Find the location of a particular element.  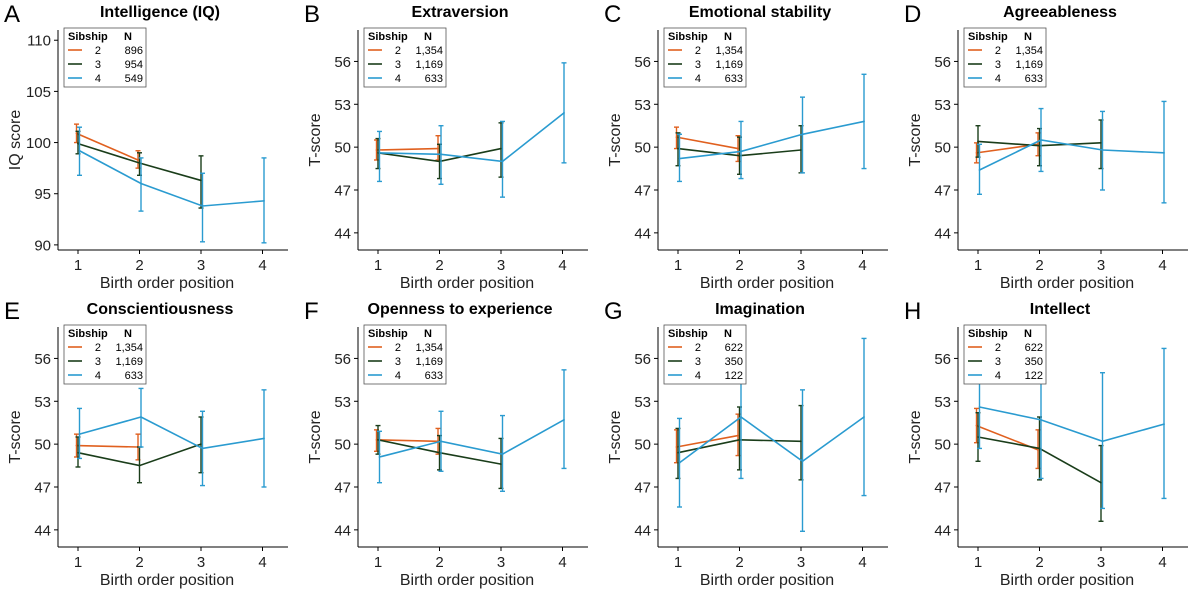

panel-letter: C is located at coordinates (612, 14).